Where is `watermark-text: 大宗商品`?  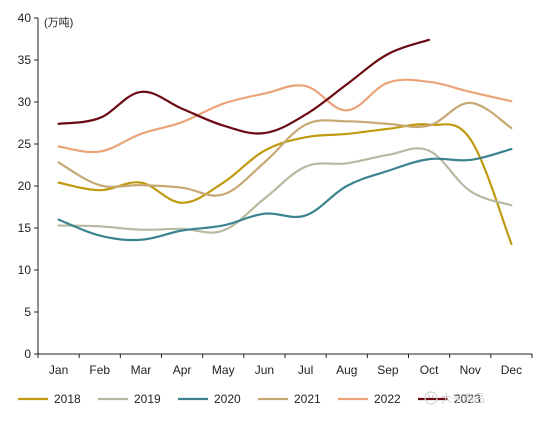
watermark-text: 大宗商品 is located at coordinates (463, 398).